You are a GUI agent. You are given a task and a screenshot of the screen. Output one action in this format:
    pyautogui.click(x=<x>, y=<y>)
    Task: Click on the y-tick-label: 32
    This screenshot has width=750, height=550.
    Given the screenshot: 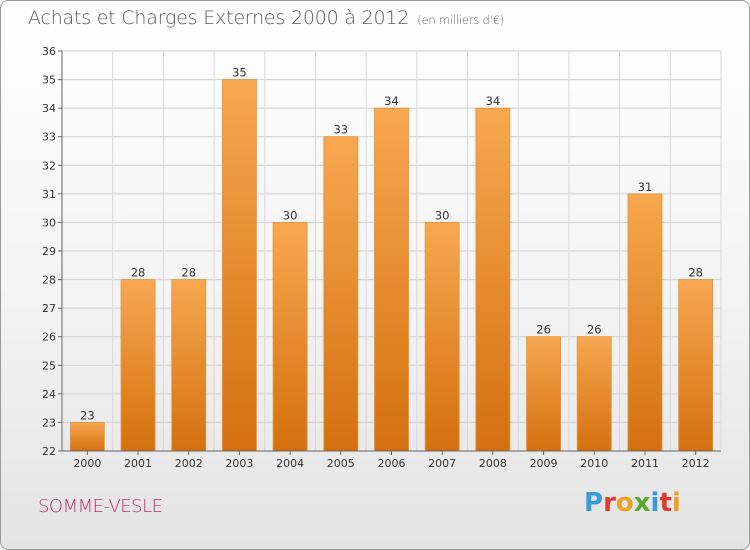 What is the action you would take?
    pyautogui.click(x=49, y=165)
    